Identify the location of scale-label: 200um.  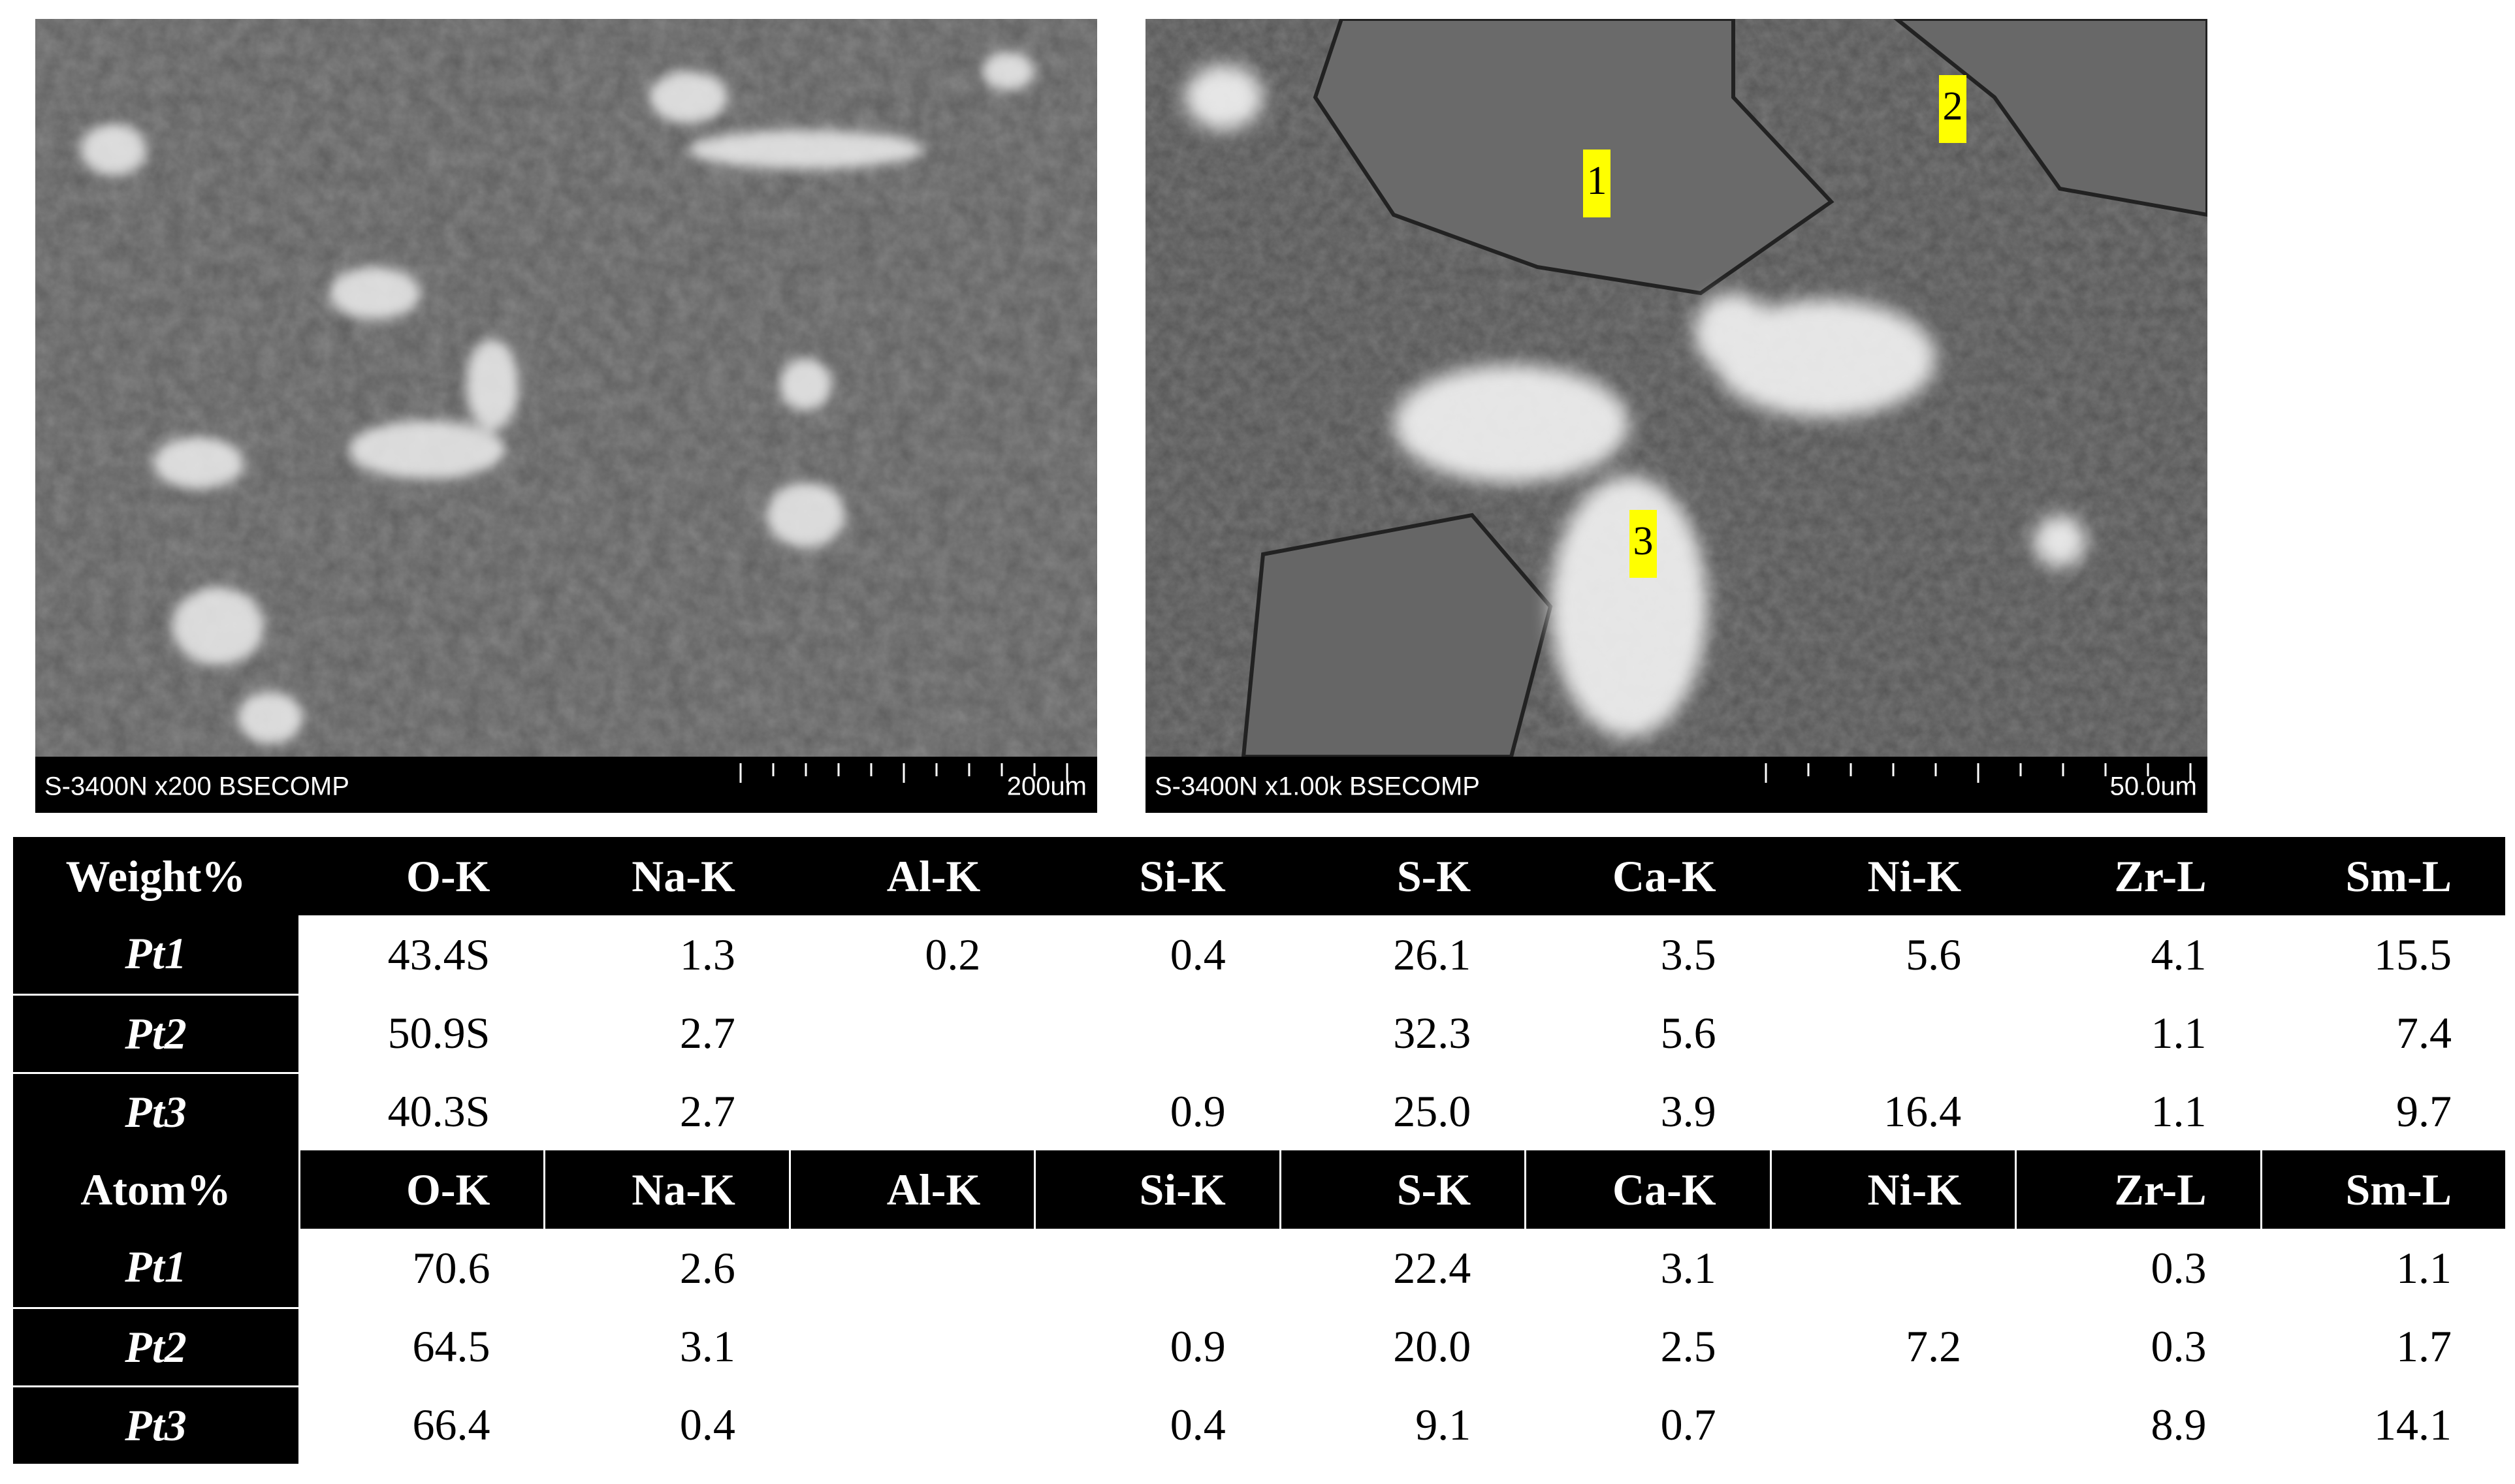
(1047, 786).